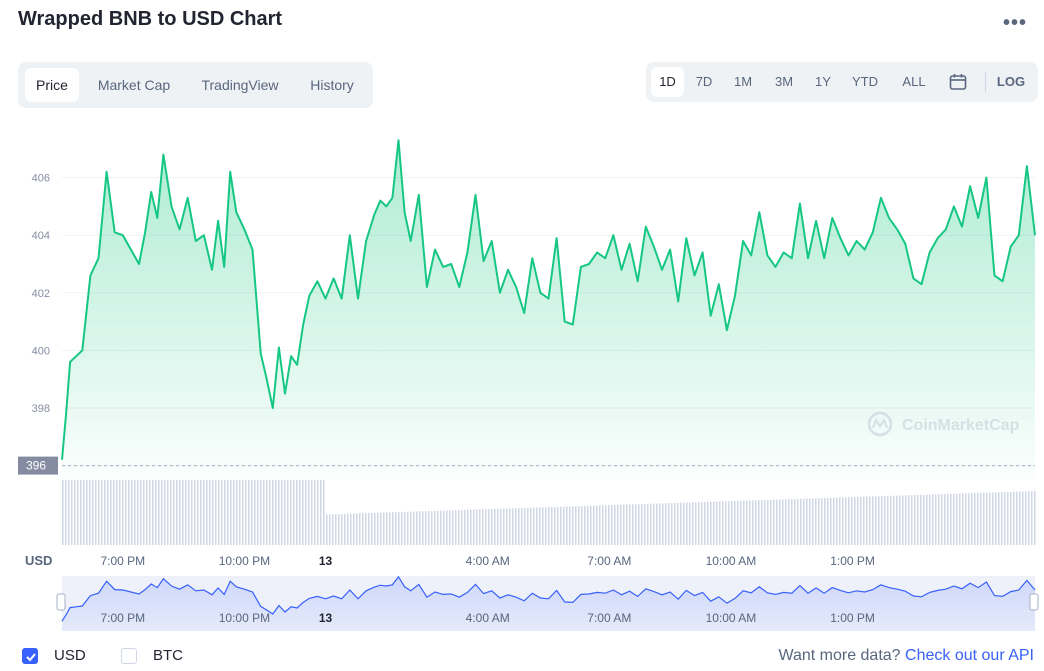  What do you see at coordinates (240, 85) in the screenshot?
I see `tab-tradingview: TradingView` at bounding box center [240, 85].